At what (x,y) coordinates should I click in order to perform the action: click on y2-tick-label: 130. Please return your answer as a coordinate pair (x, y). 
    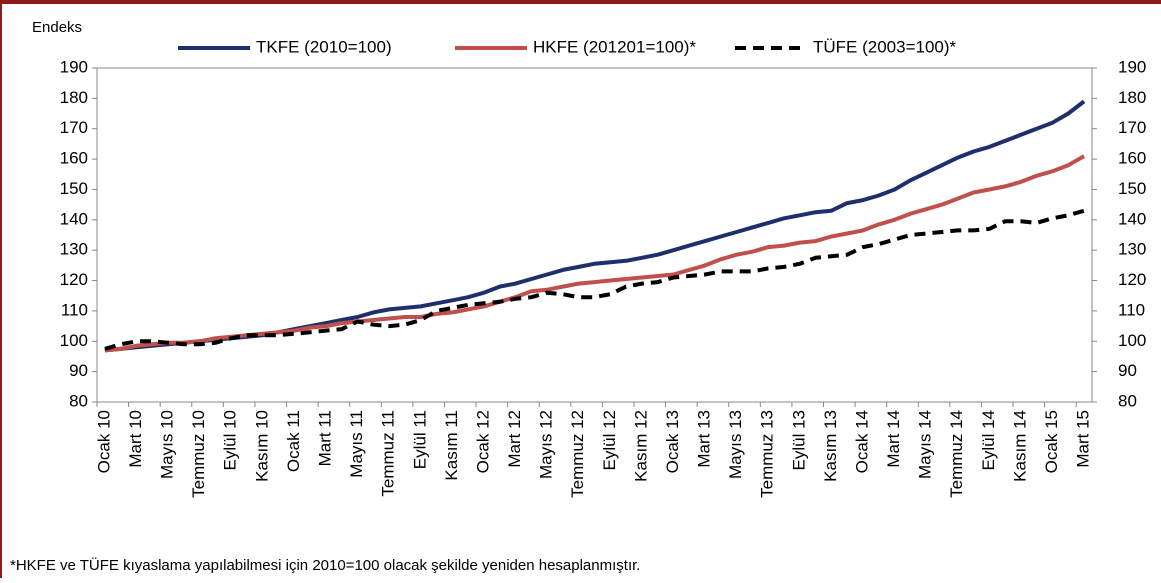
    Looking at the image, I should click on (1132, 249).